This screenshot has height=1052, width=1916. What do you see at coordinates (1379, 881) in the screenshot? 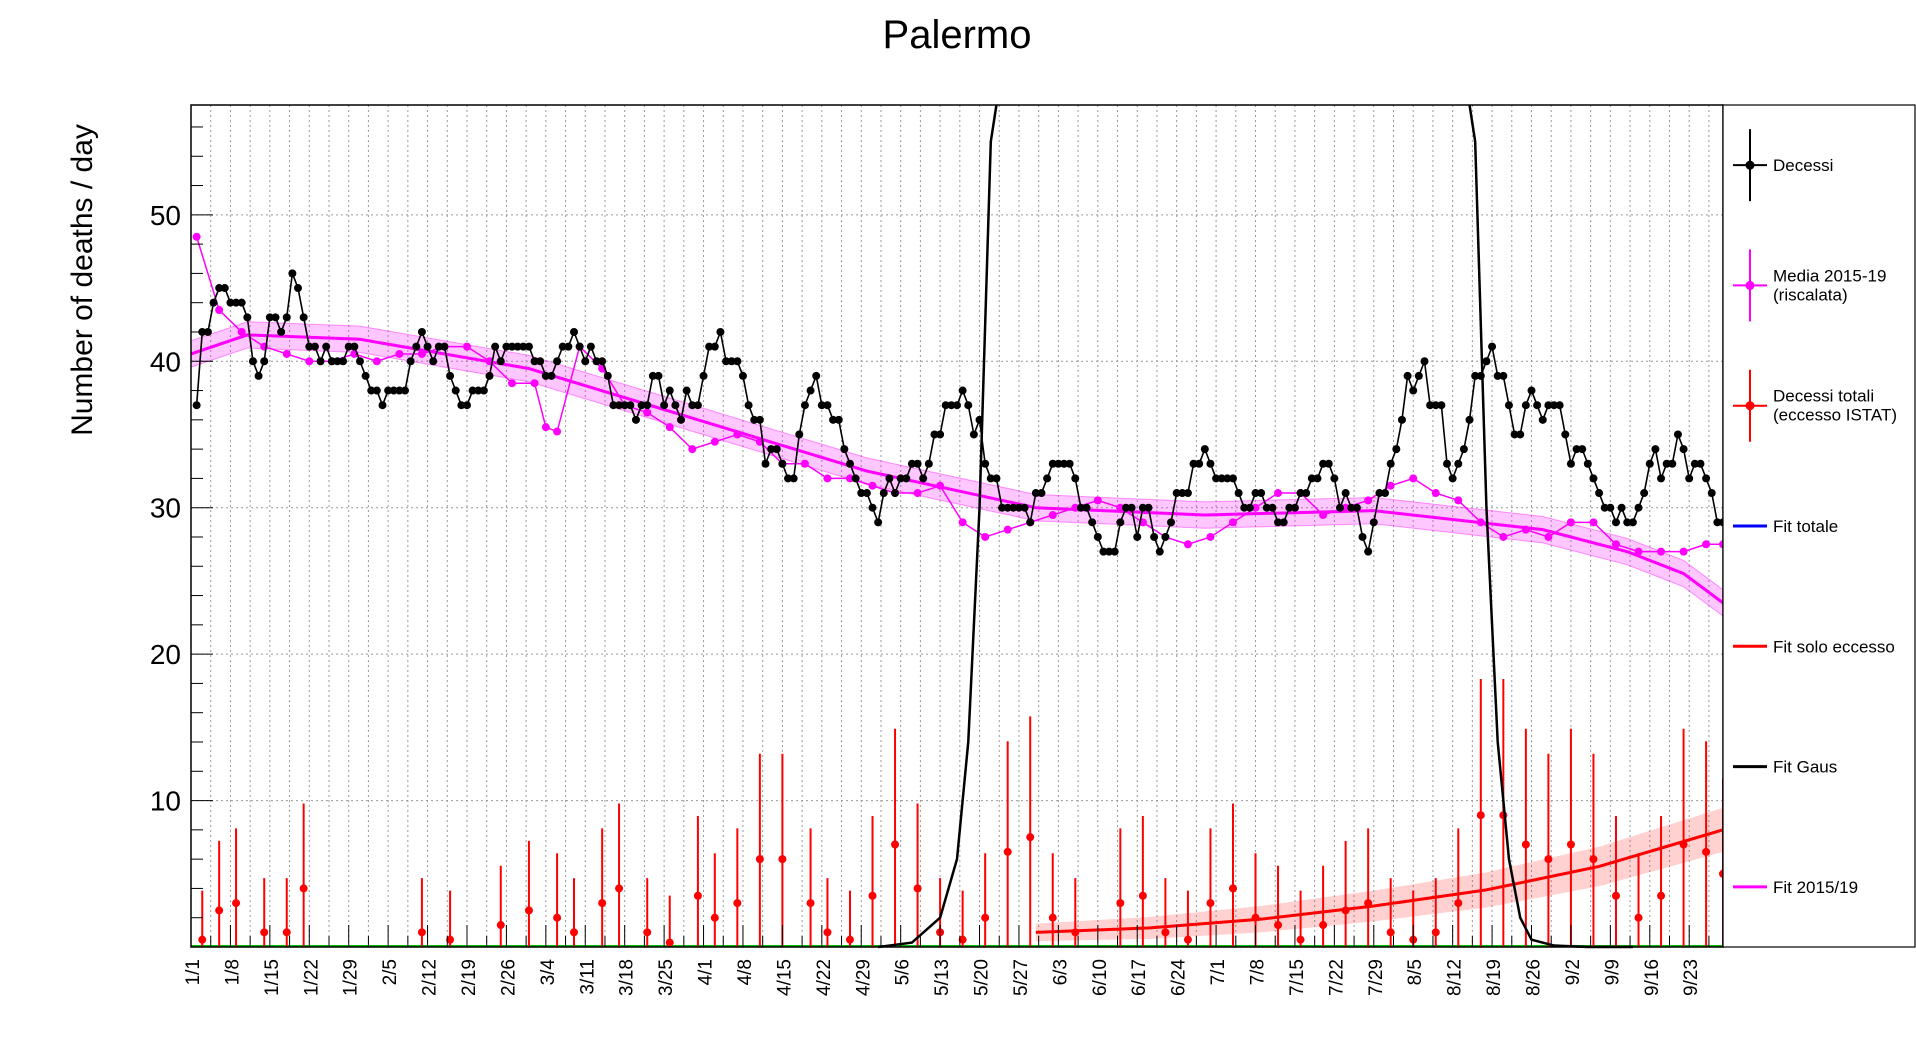
I see `fit-excess-line` at bounding box center [1379, 881].